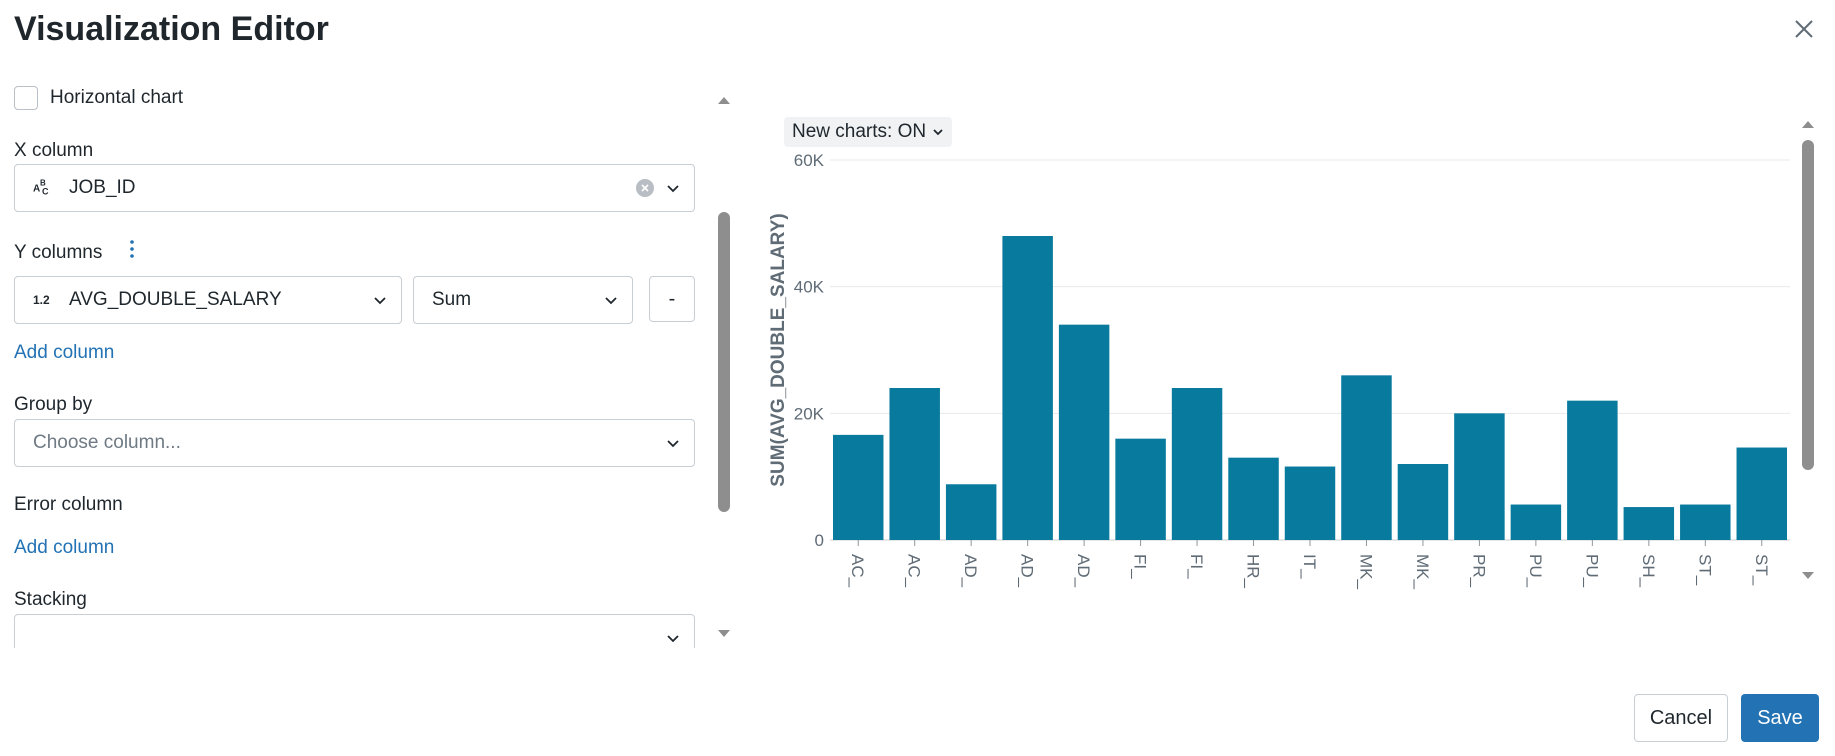 The width and height of the screenshot is (1835, 756). Describe the element at coordinates (117, 97) in the screenshot. I see `horizontal-chart-label: Horizontal chart` at that location.